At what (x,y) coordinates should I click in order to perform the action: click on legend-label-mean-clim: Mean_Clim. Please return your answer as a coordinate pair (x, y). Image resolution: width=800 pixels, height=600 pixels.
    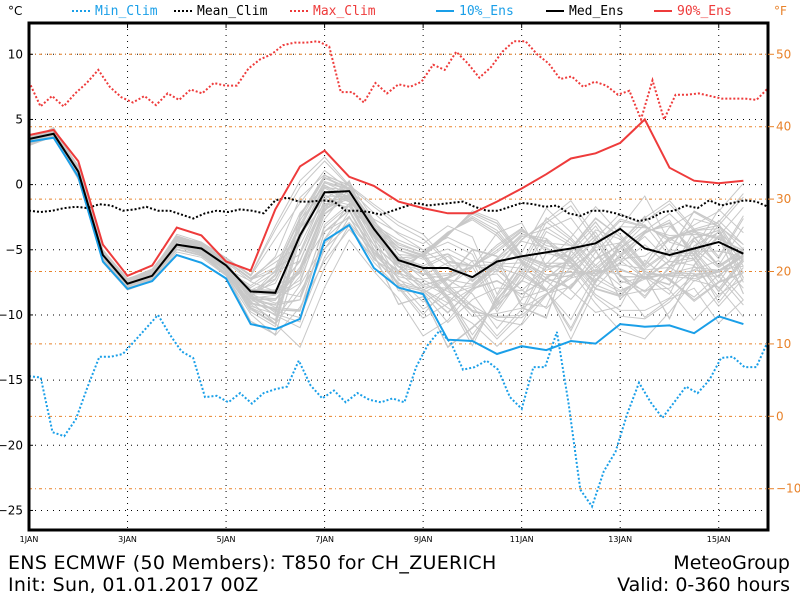
    Looking at the image, I should click on (232, 11).